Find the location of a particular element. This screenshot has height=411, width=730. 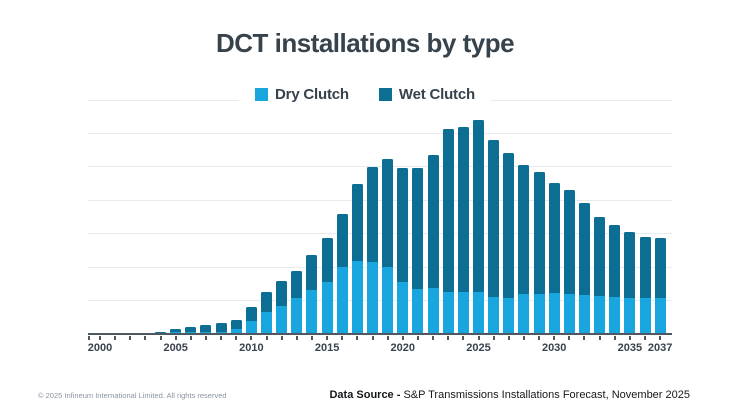

x-tick-2025 is located at coordinates (478, 338).